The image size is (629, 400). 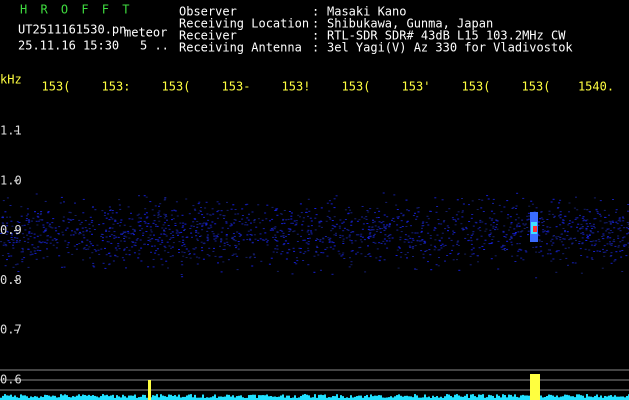 I want to click on file-name: UT2511161530.pn, so click(x=72, y=30).